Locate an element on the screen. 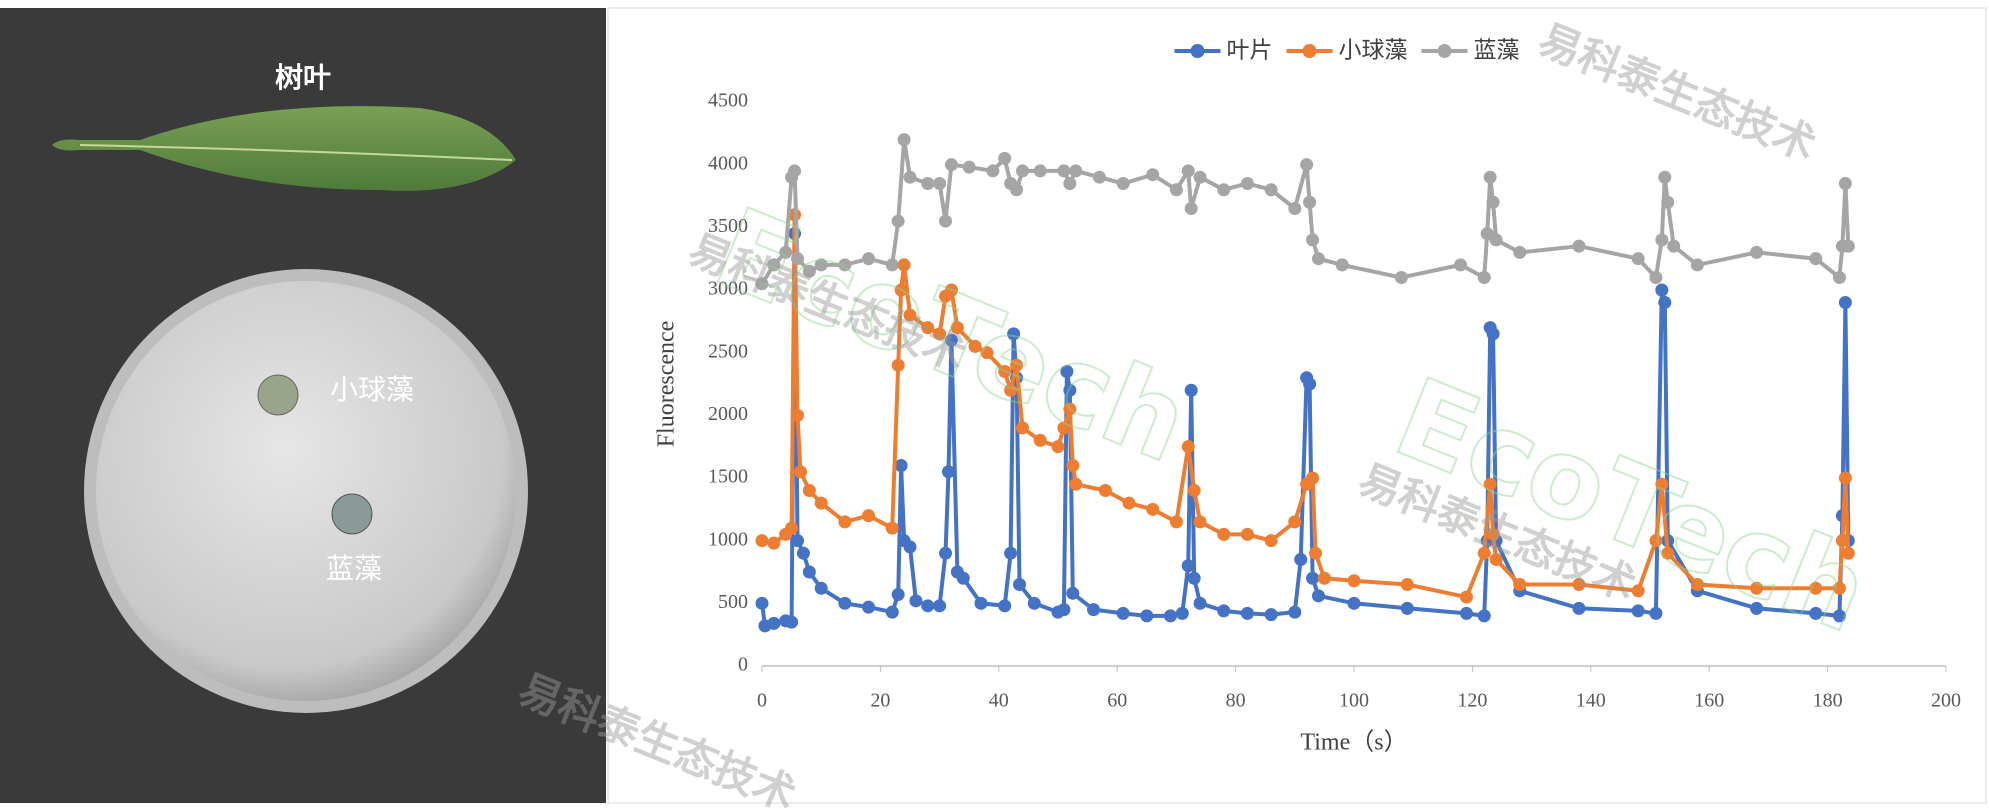 The width and height of the screenshot is (1989, 811). droplet-cyanobacteria is located at coordinates (352, 514).